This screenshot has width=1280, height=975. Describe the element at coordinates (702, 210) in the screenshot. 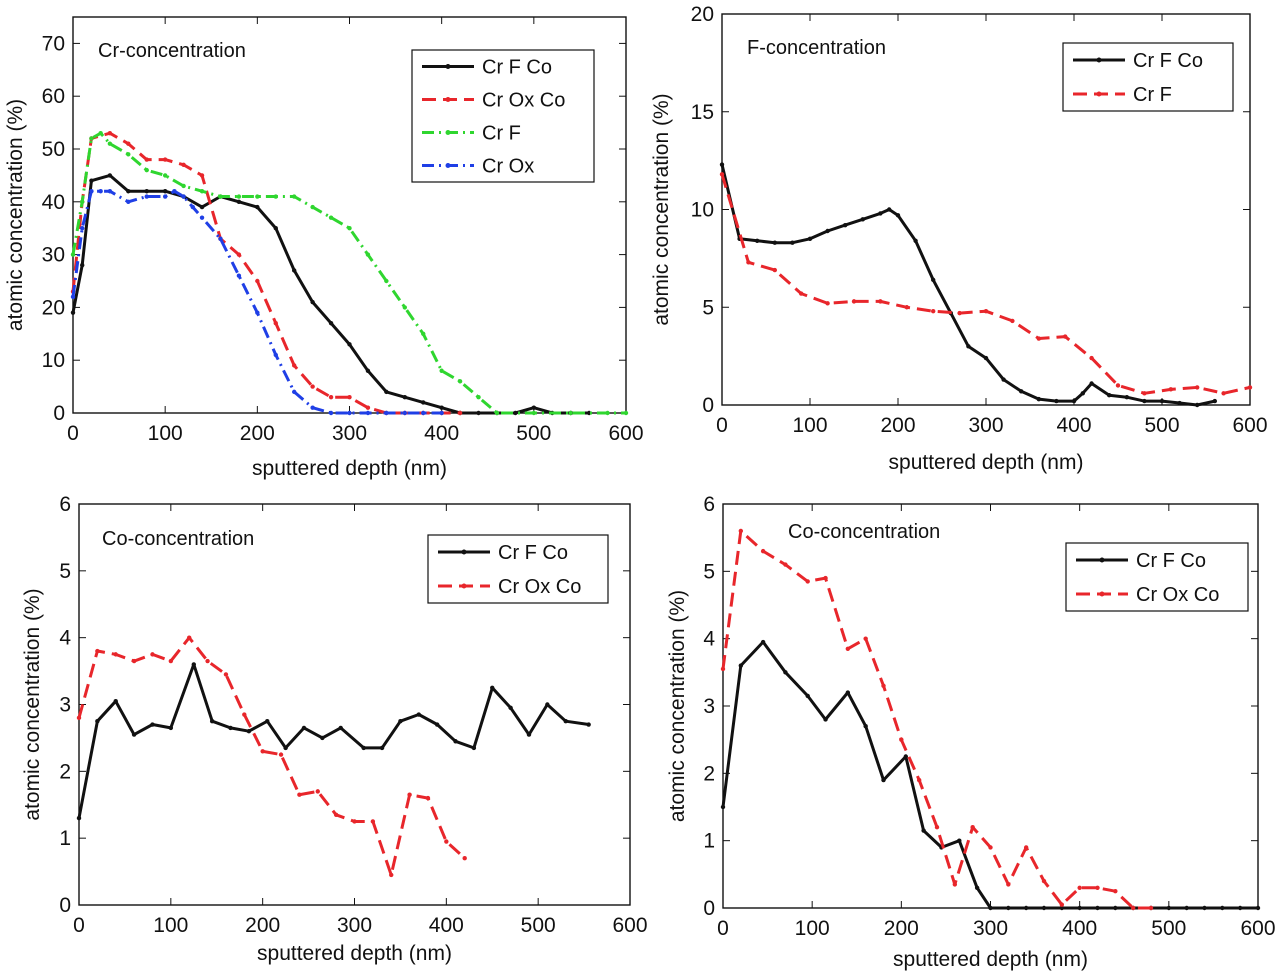

I see `y-tick-label: 10` at that location.